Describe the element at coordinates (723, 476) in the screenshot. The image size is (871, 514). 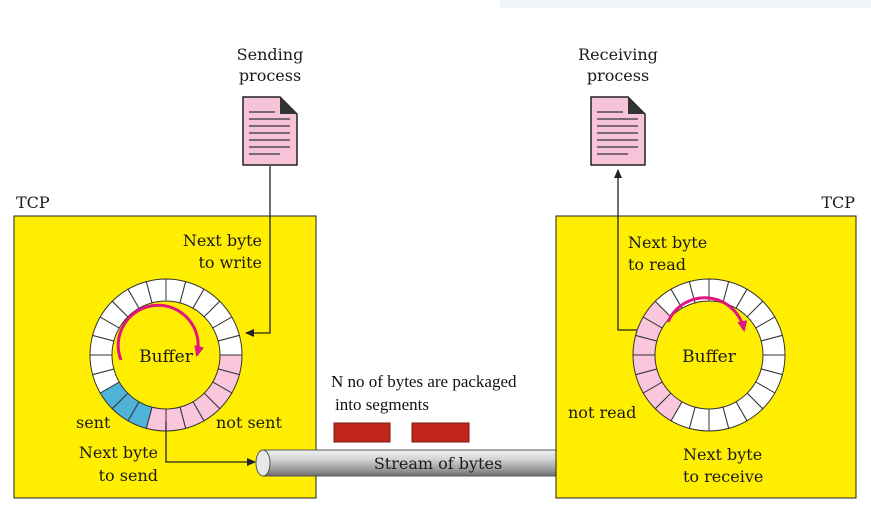
I see `next-byte-to-receive-label-2: to receive` at that location.